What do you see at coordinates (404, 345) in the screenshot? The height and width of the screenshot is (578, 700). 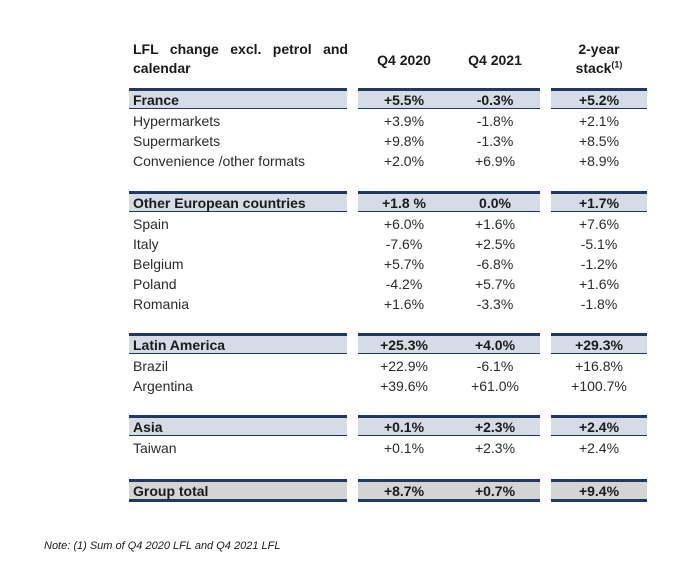 I see `cell-q4-2020: +25.3%` at bounding box center [404, 345].